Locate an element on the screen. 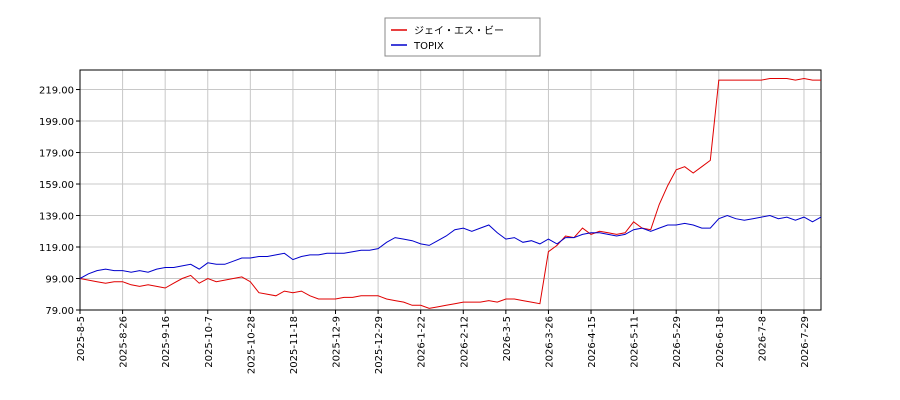  x-tick-label: 2025-10-28 is located at coordinates (251, 345).